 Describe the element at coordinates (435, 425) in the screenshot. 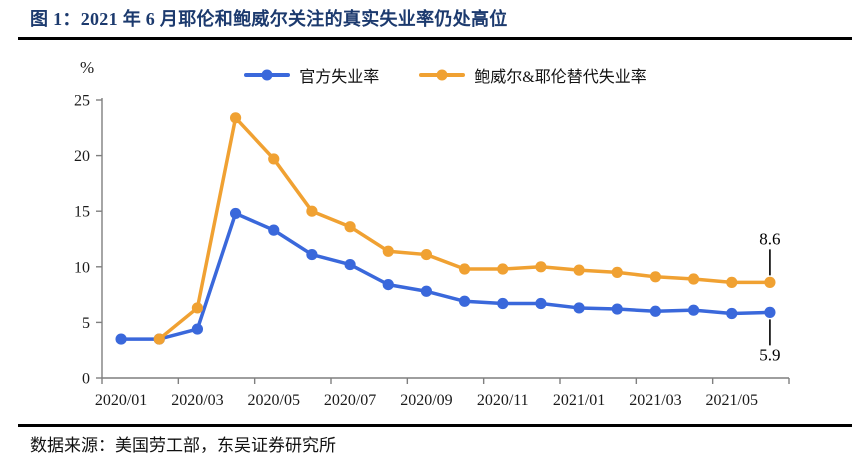

I see `footer-divider` at that location.